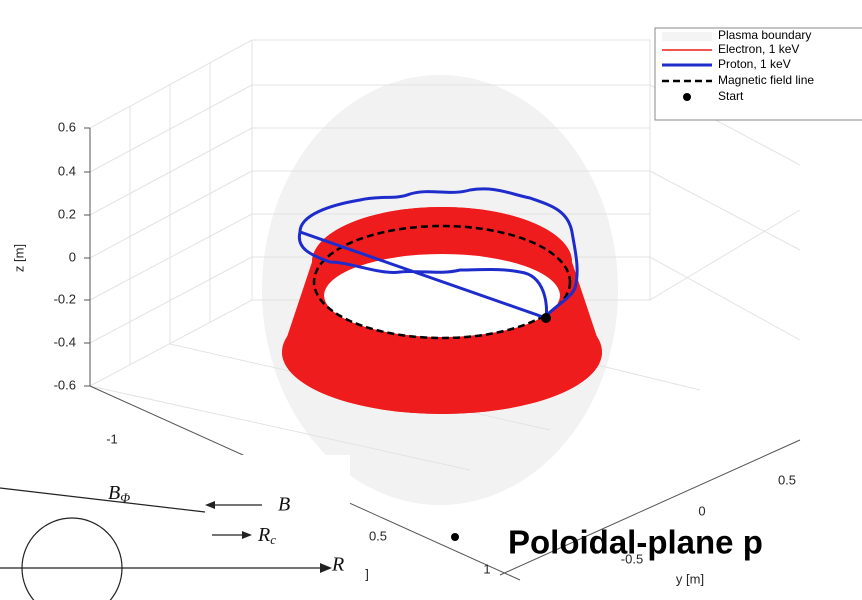 The image size is (862, 600). Describe the element at coordinates (119, 493) in the screenshot. I see `b-phi-label: BΦ` at that location.